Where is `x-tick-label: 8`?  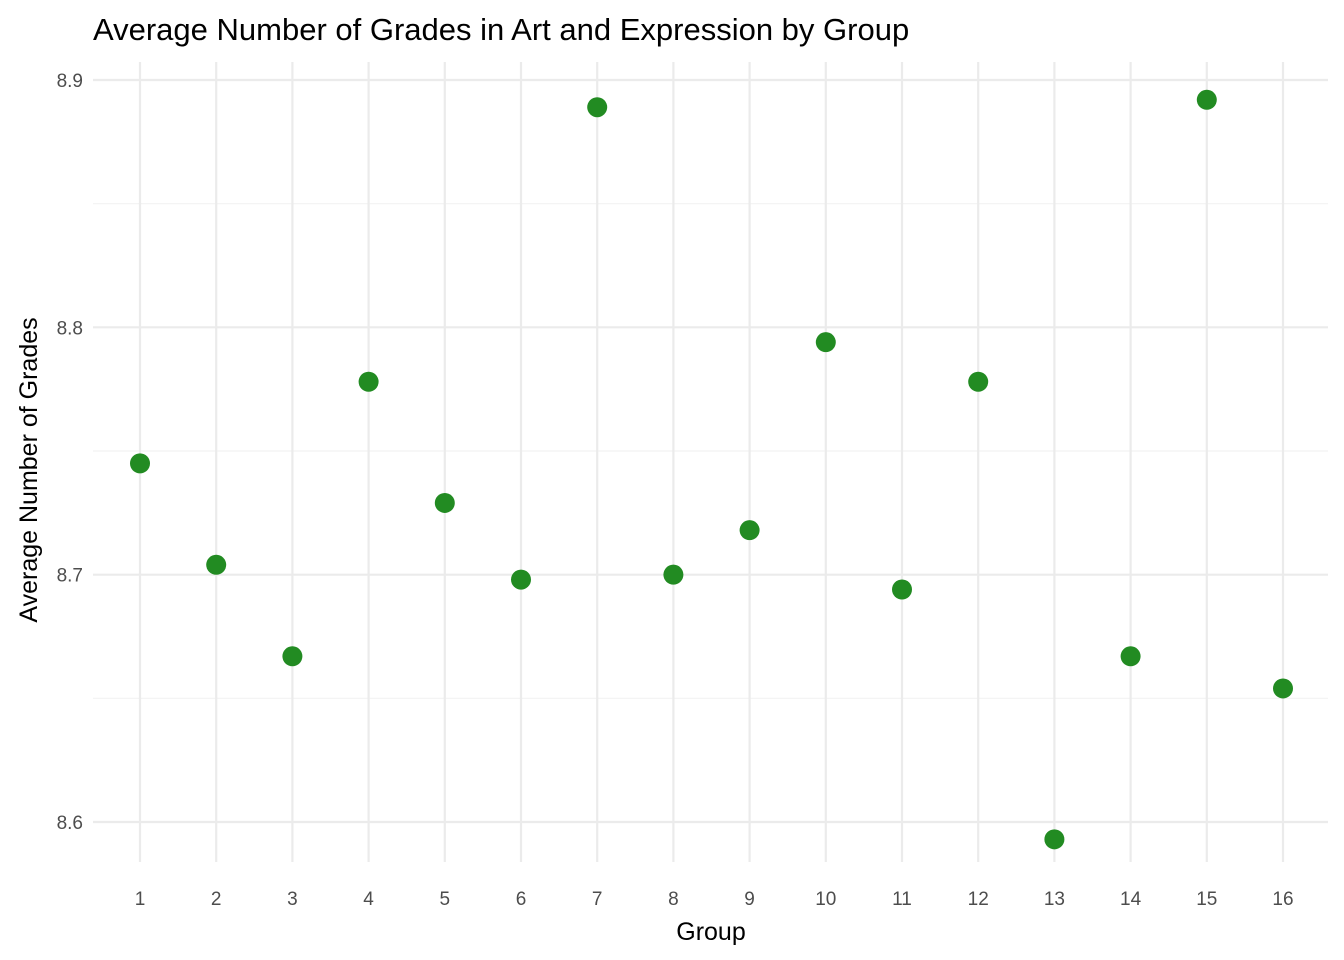
x-tick-label: 8 is located at coordinates (673, 899).